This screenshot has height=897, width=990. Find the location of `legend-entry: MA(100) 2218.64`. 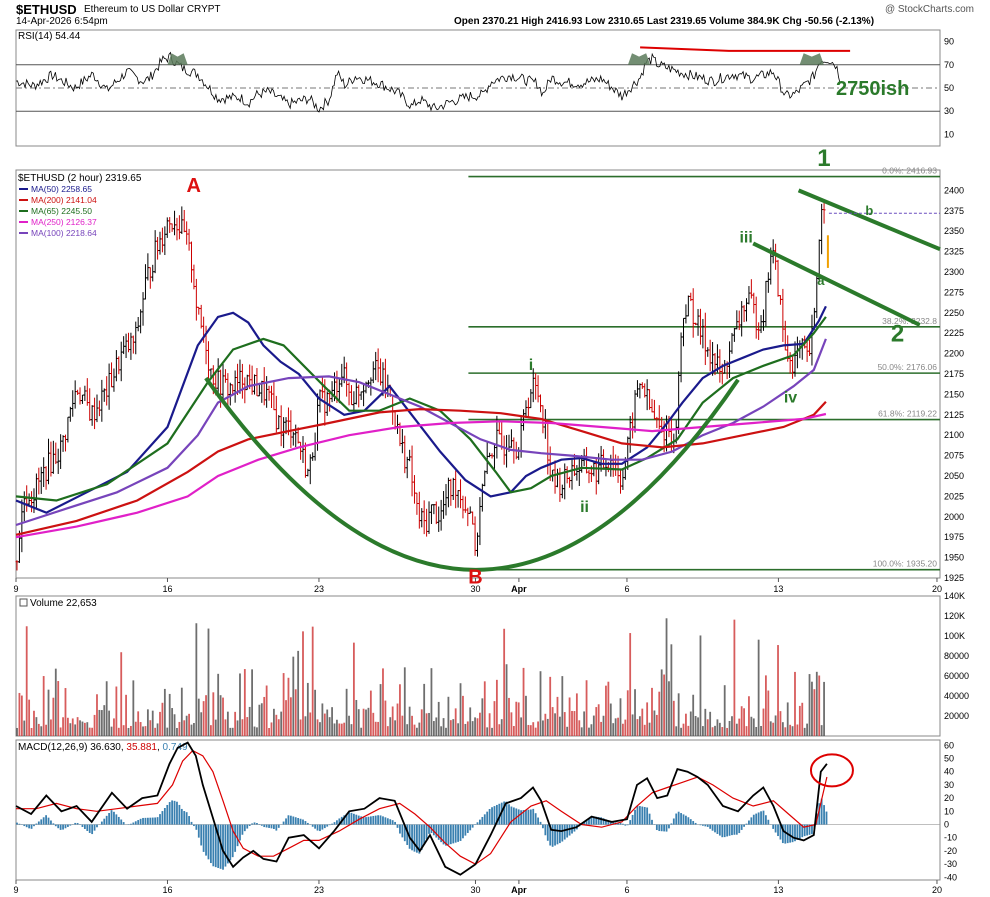

legend-entry: MA(100) 2218.64 is located at coordinates (64, 233).